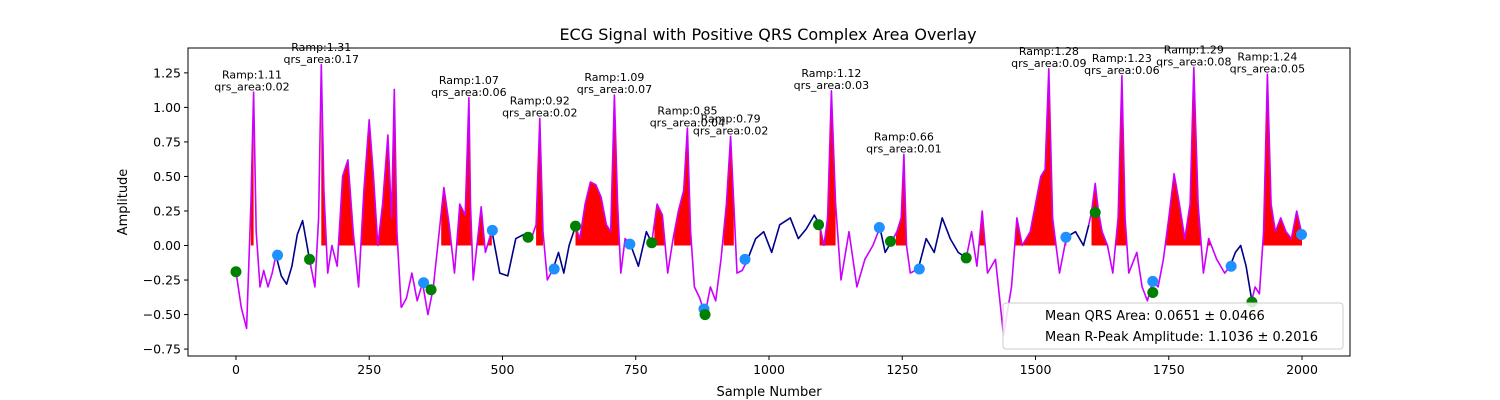 This screenshot has height=400, width=1500. Describe the element at coordinates (369, 369) in the screenshot. I see `x-tick-label: 250` at that location.